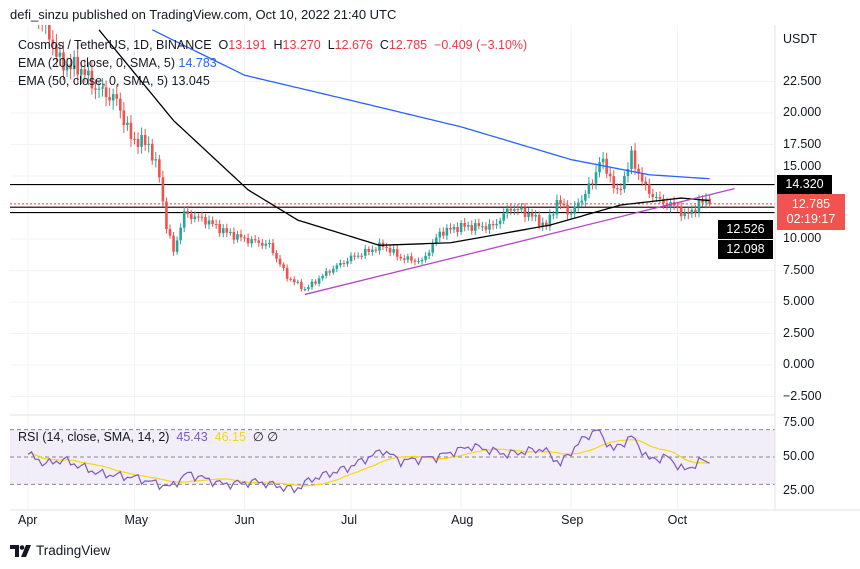  Describe the element at coordinates (114, 81) in the screenshot. I see `ema50-row: EMA (50, close, 0, SMA, 5) 13.045` at that location.